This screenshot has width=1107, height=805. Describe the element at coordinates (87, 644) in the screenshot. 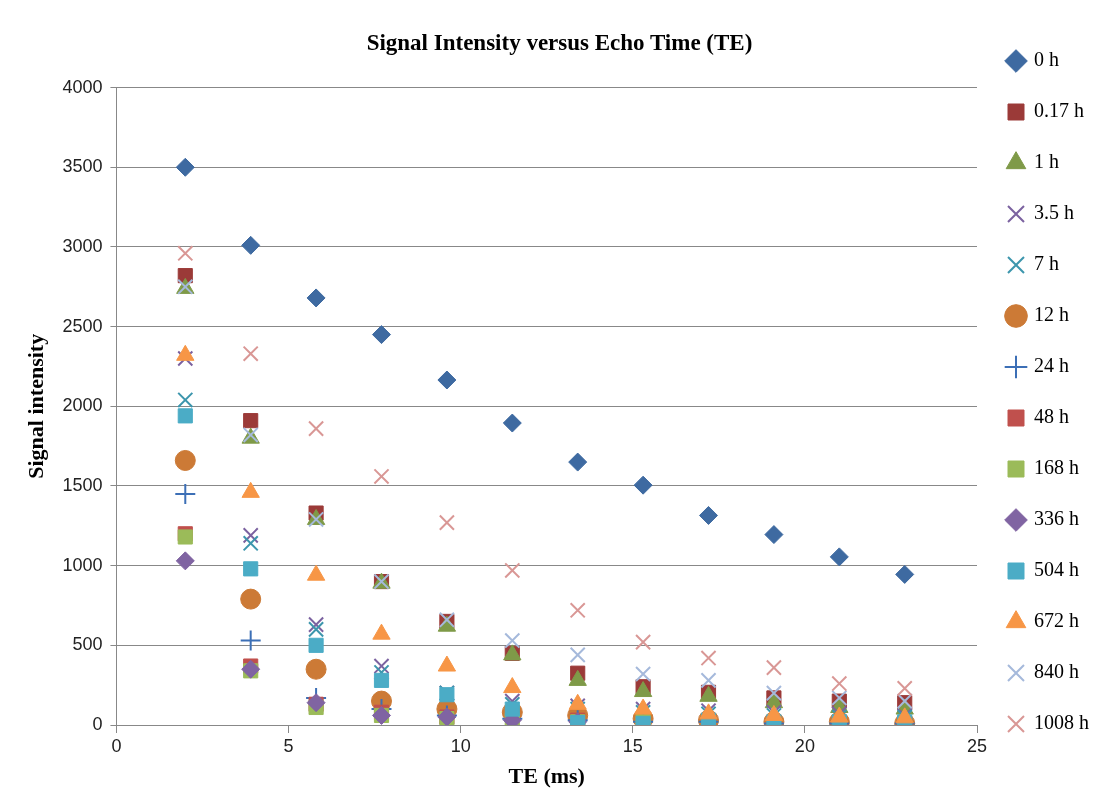

I see `y-tick-label: 500` at that location.